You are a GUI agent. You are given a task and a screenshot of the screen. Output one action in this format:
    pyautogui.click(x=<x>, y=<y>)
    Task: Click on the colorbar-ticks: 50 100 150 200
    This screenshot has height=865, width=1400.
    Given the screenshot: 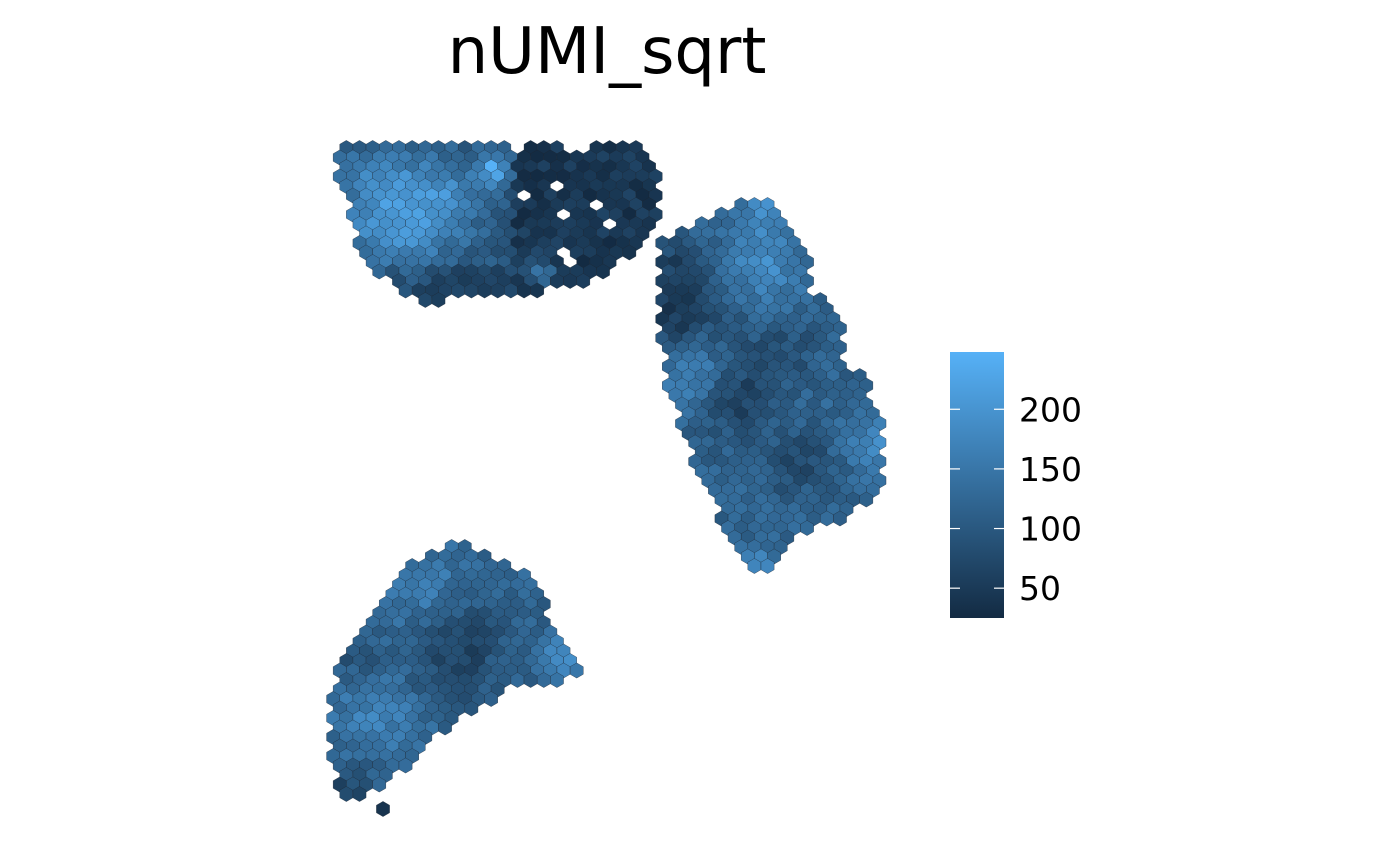 What is the action you would take?
    pyautogui.click(x=1016, y=499)
    